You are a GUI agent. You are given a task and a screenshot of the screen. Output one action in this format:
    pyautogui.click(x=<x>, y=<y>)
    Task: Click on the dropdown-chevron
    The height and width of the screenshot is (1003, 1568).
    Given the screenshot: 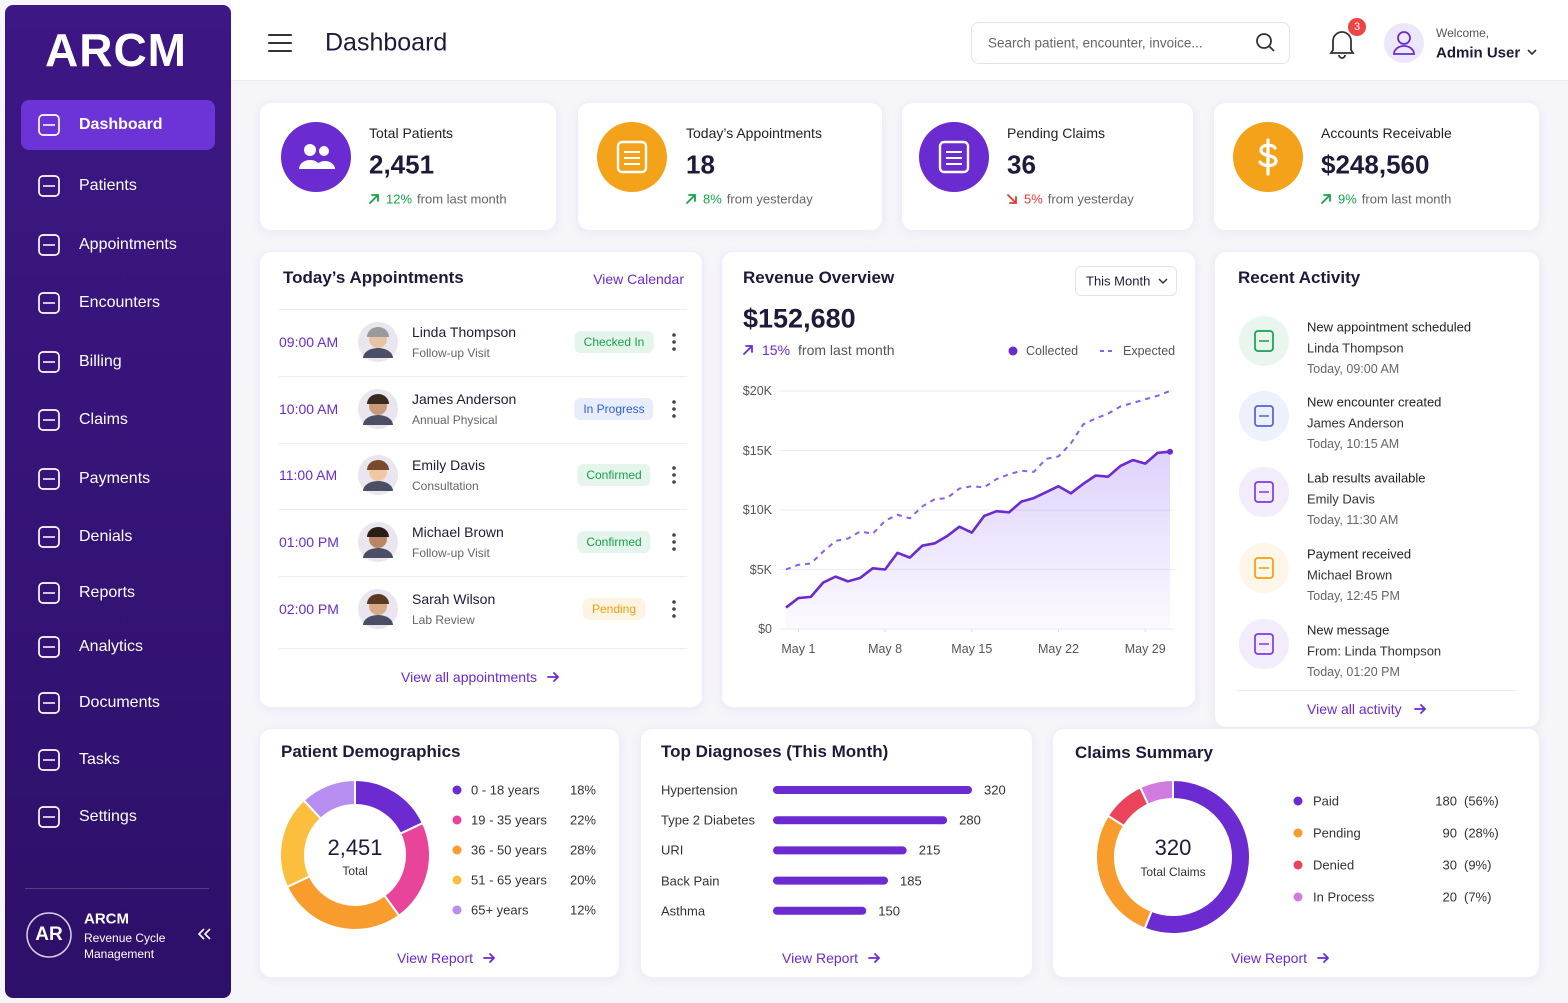 What is the action you would take?
    pyautogui.click(x=1163, y=281)
    